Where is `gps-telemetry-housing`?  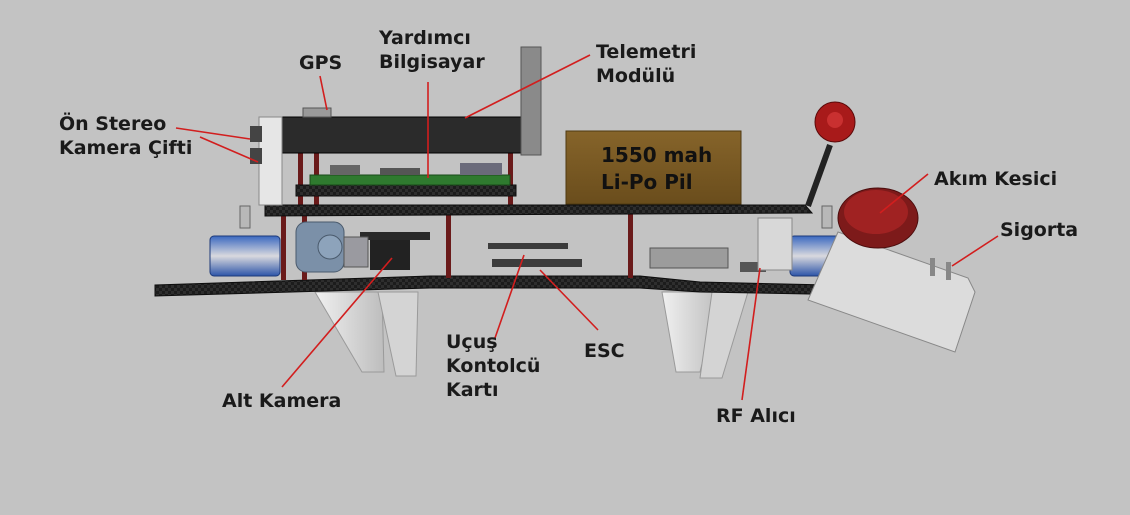
gps-telemetry-housing is located at coordinates (403, 135).